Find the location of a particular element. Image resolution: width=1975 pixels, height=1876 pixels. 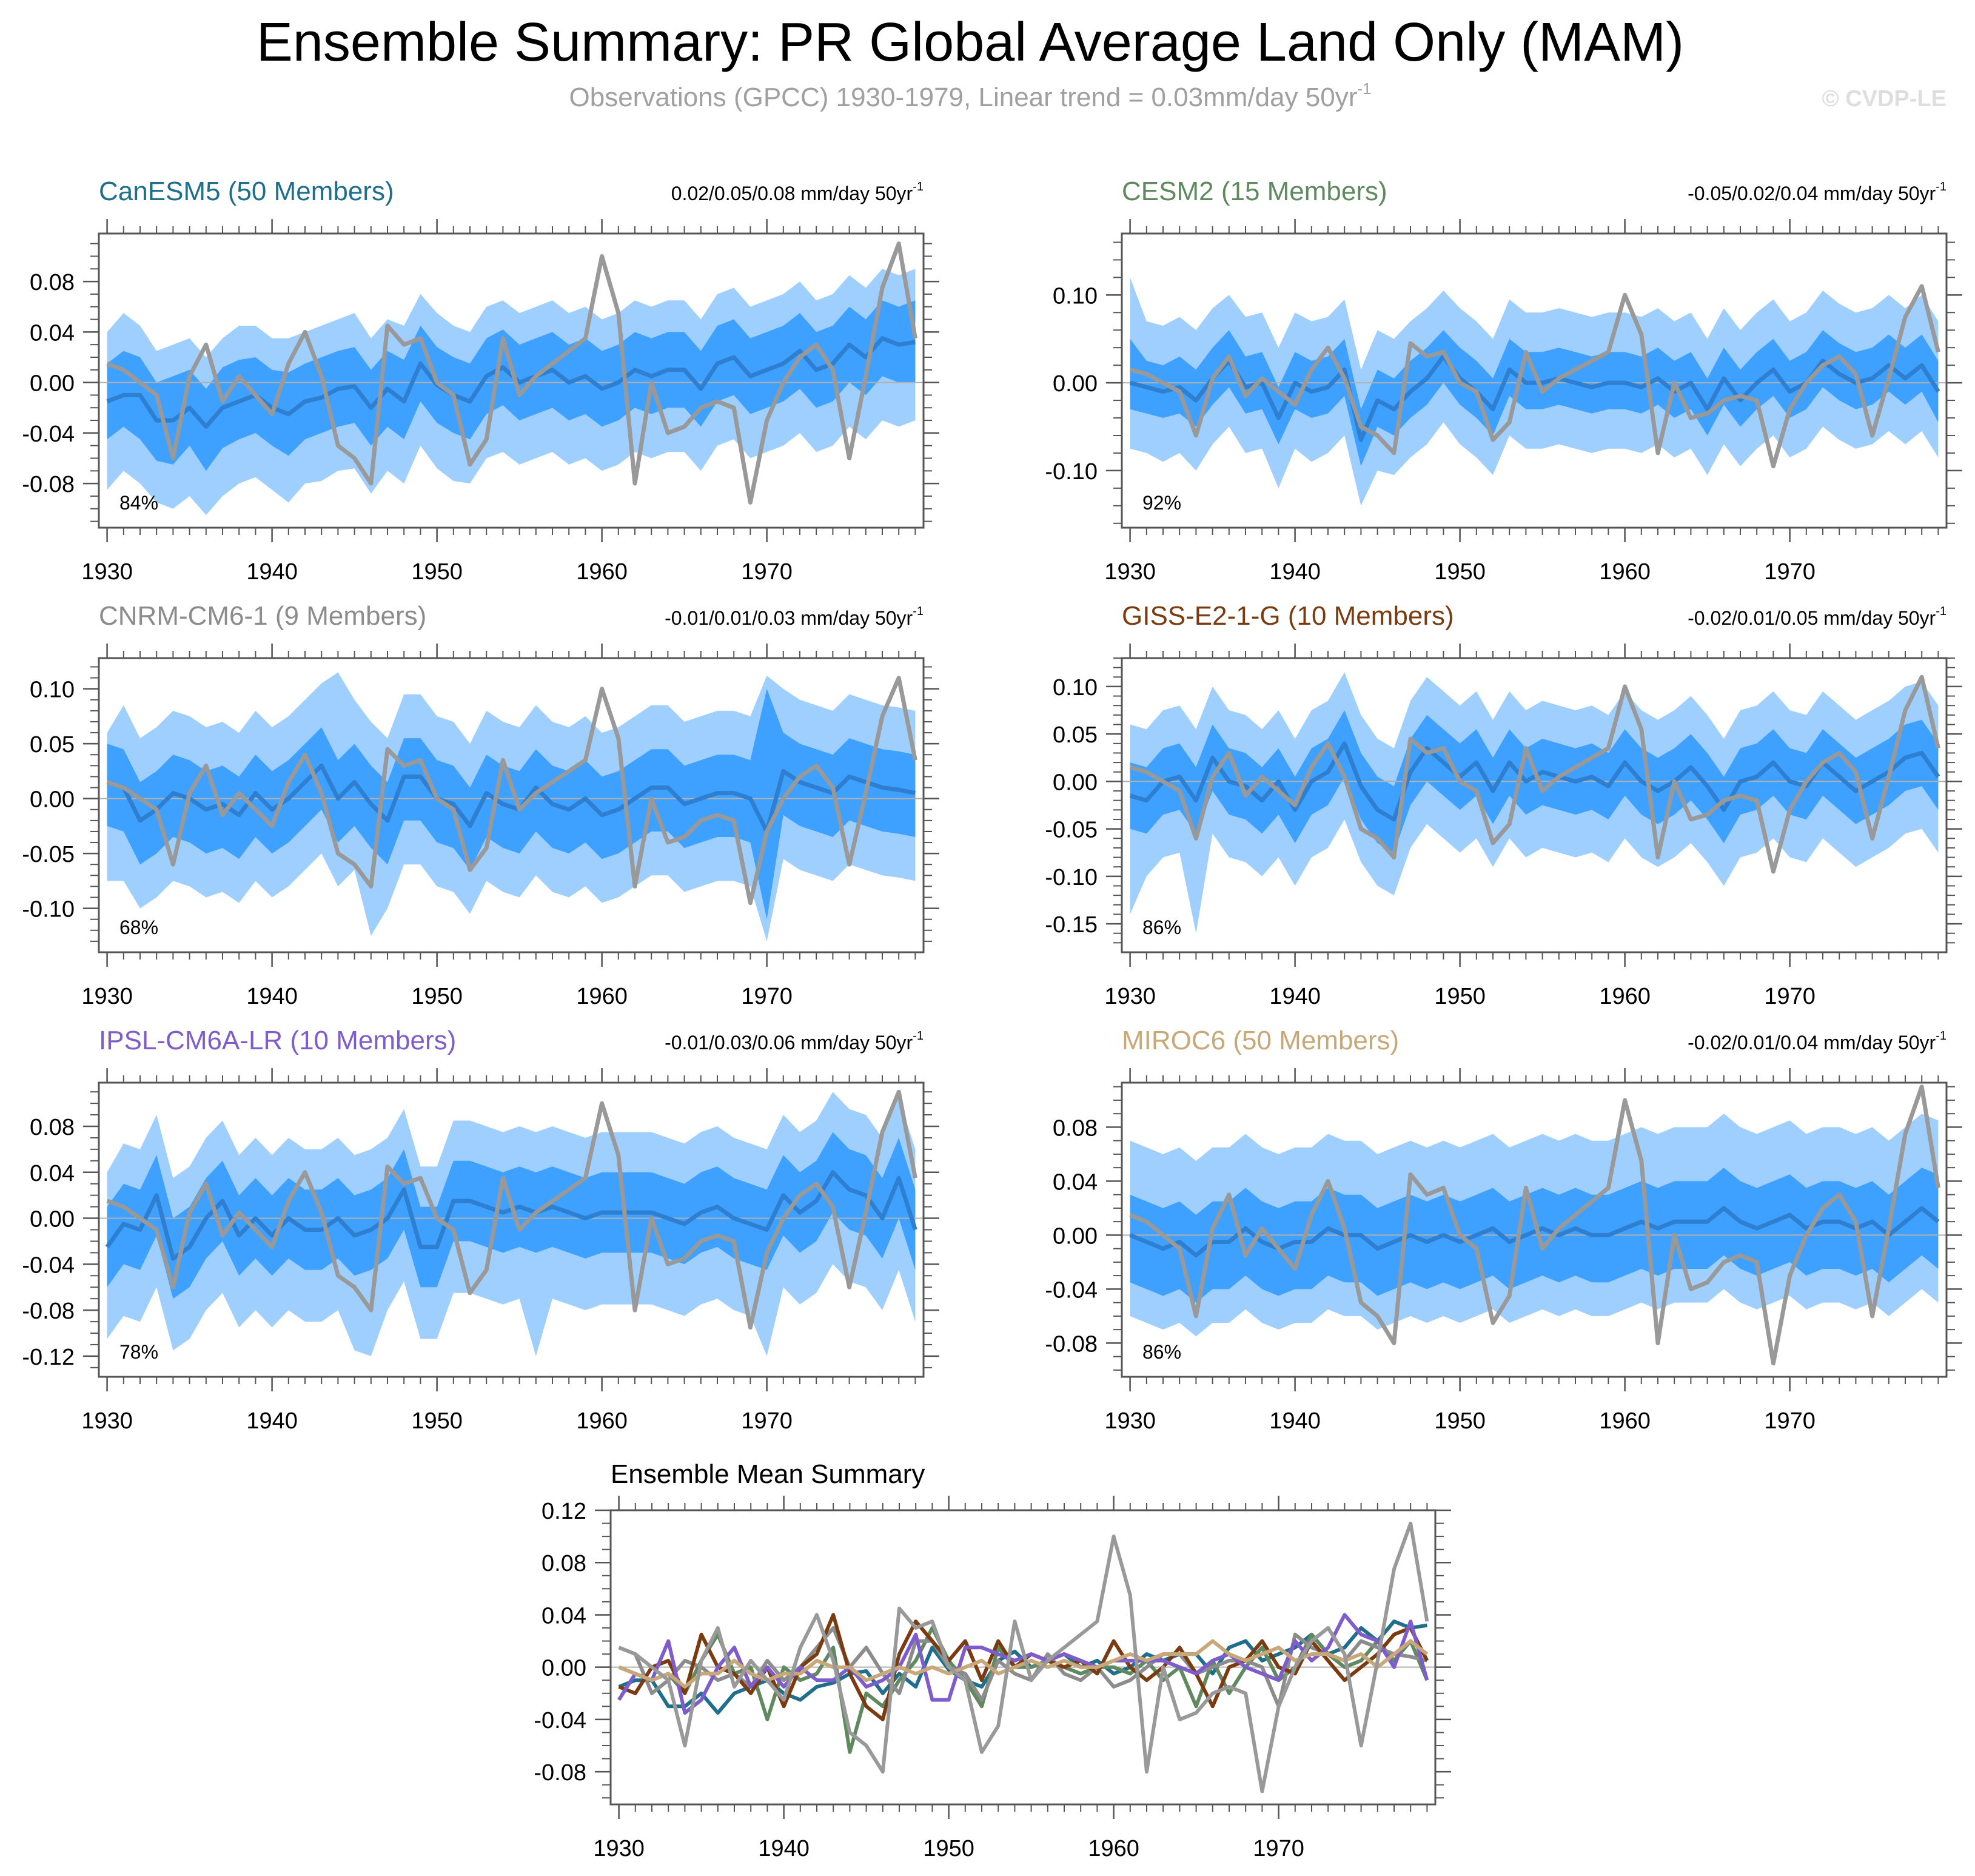

y-tick-label: 0.12 is located at coordinates (564, 1511).